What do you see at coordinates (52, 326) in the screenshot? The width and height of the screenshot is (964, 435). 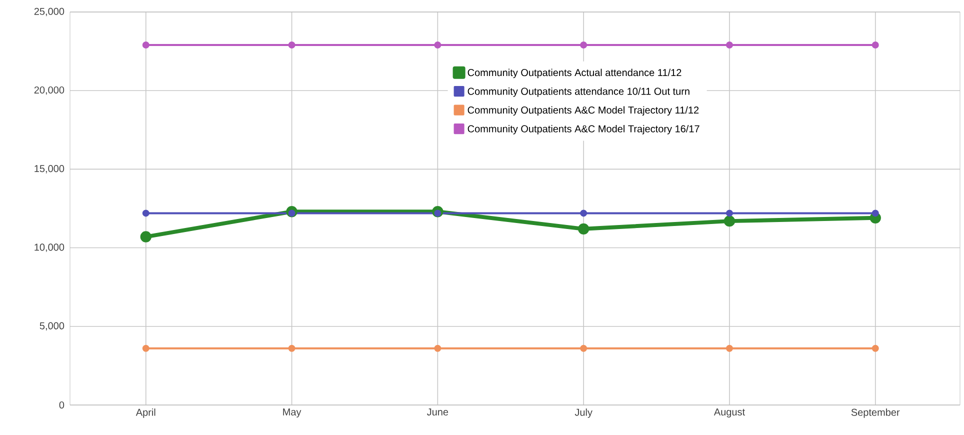 I see `y-tick-label: 5,000` at bounding box center [52, 326].